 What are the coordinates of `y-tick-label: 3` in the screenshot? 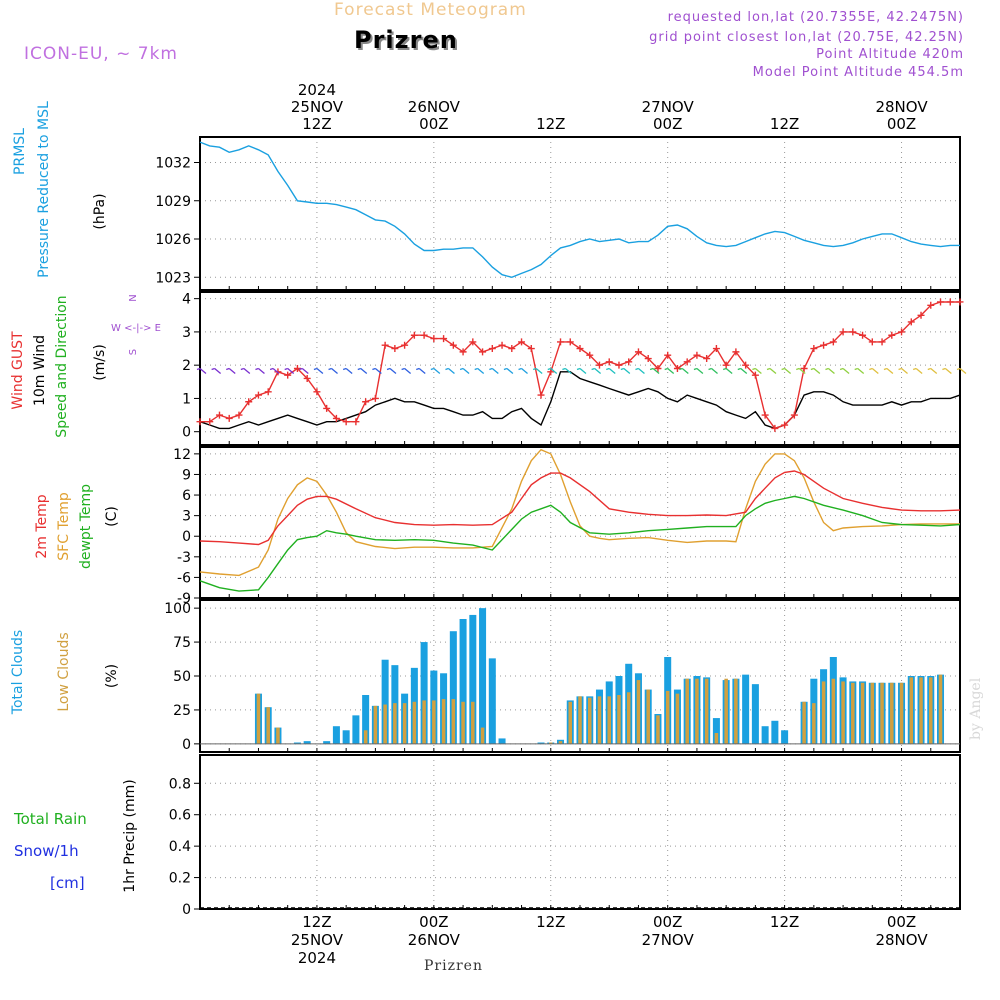 It's located at (186, 333).